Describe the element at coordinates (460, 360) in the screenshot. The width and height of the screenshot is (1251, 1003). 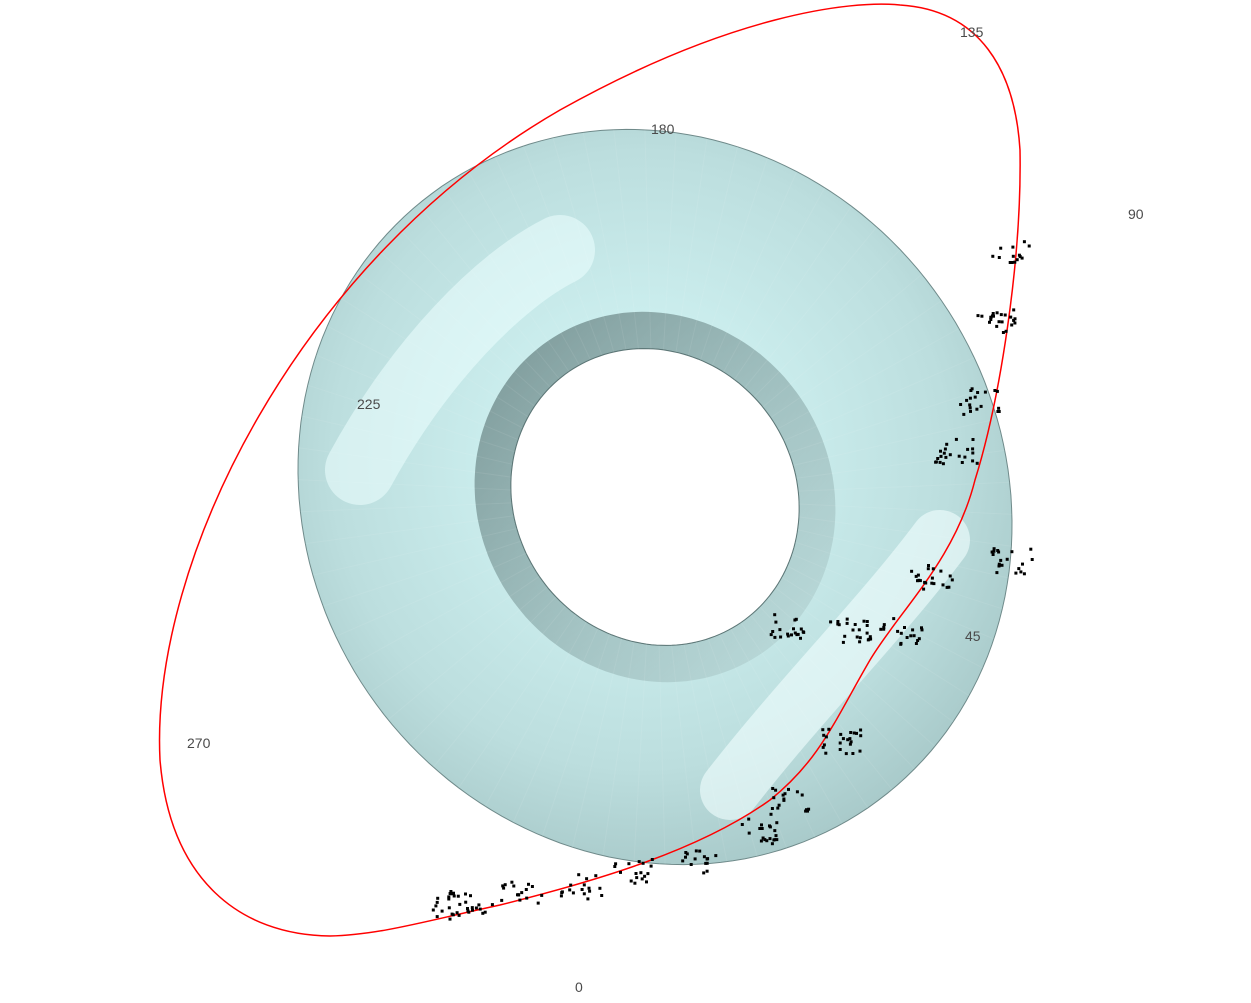
I see `surface-highlight` at that location.